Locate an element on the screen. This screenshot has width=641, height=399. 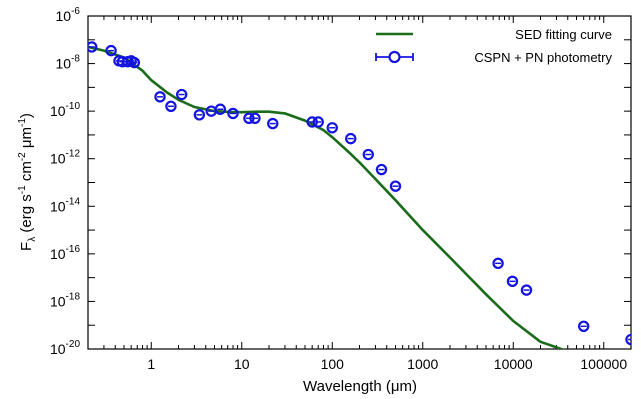
y-tick-label: 10⁻¹⁶ is located at coordinates (65, 253).